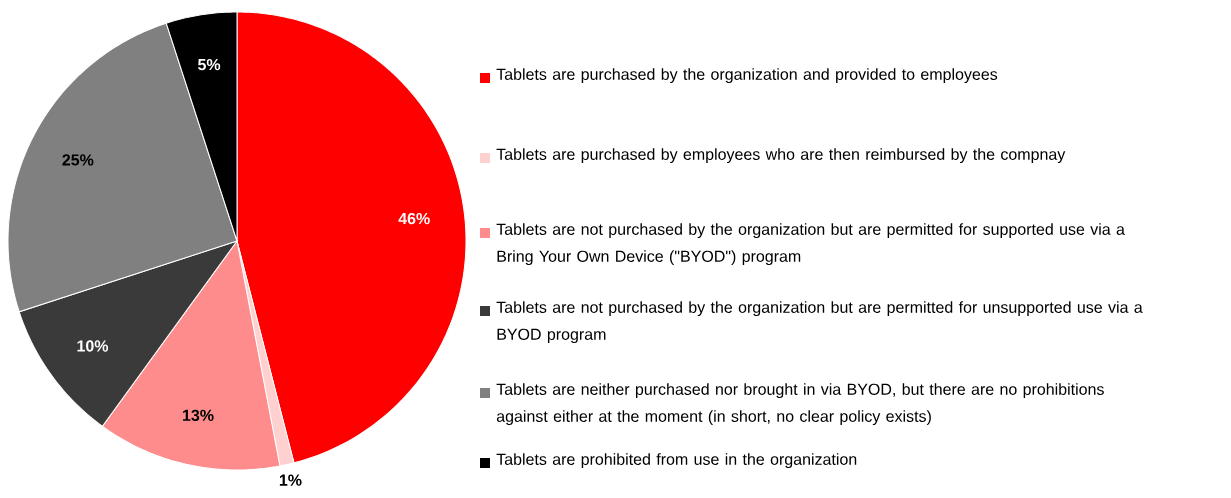 The width and height of the screenshot is (1231, 498). I want to click on legend-label: Tablets are purchased by employees who are then reimbursed by the compnay, so click(781, 156).